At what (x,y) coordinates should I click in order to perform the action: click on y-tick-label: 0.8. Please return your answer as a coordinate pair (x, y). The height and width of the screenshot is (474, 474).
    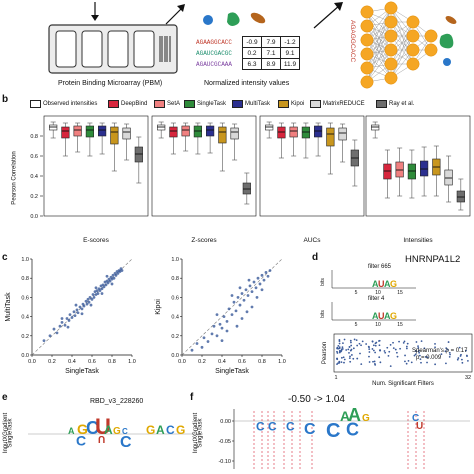
    Looking at the image, I should click on (175, 279).